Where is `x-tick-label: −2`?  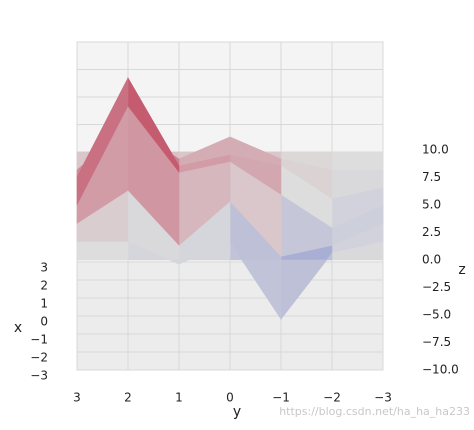 x-tick-label: −2 is located at coordinates (39, 358).